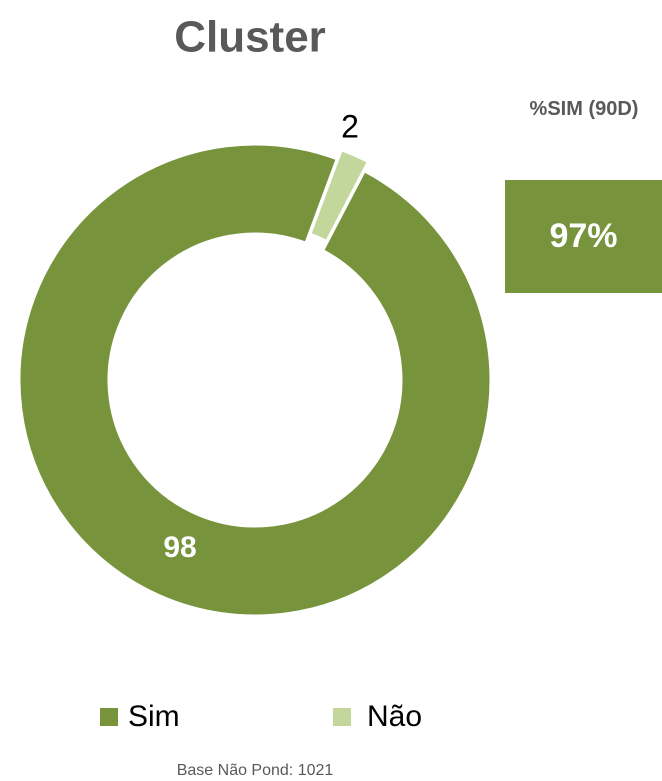  What do you see at coordinates (154, 716) in the screenshot?
I see `legend-label: Sim` at bounding box center [154, 716].